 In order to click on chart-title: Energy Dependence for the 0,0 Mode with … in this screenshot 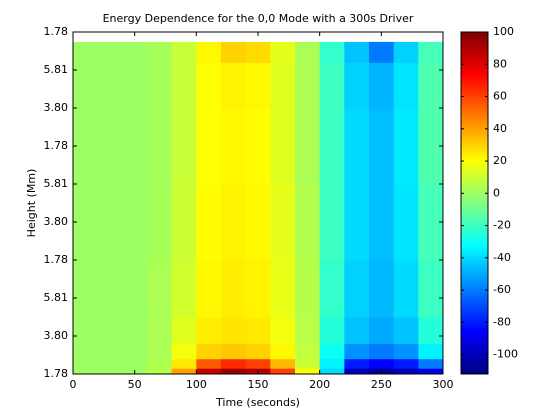, I will do `click(258, 18)`.